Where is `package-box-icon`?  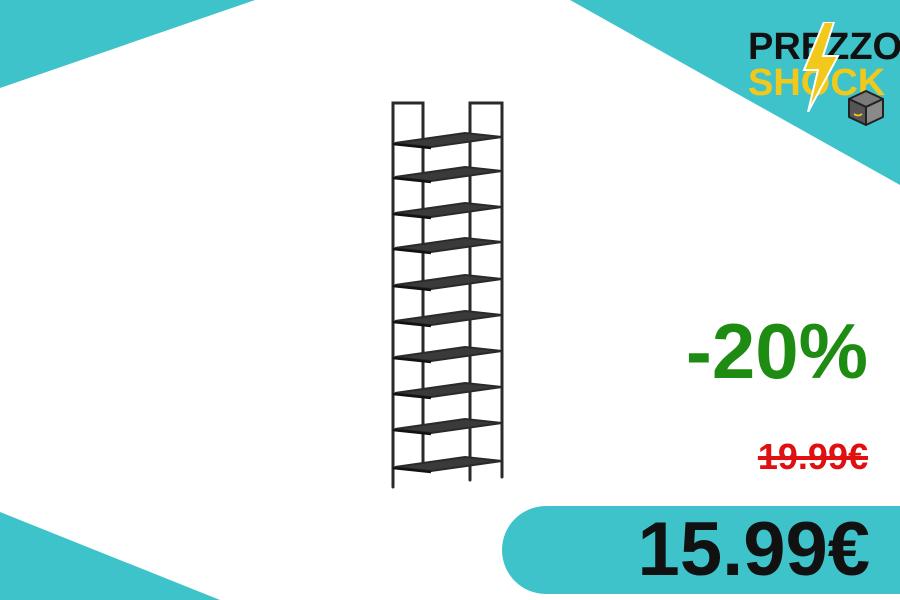 package-box-icon is located at coordinates (866, 108).